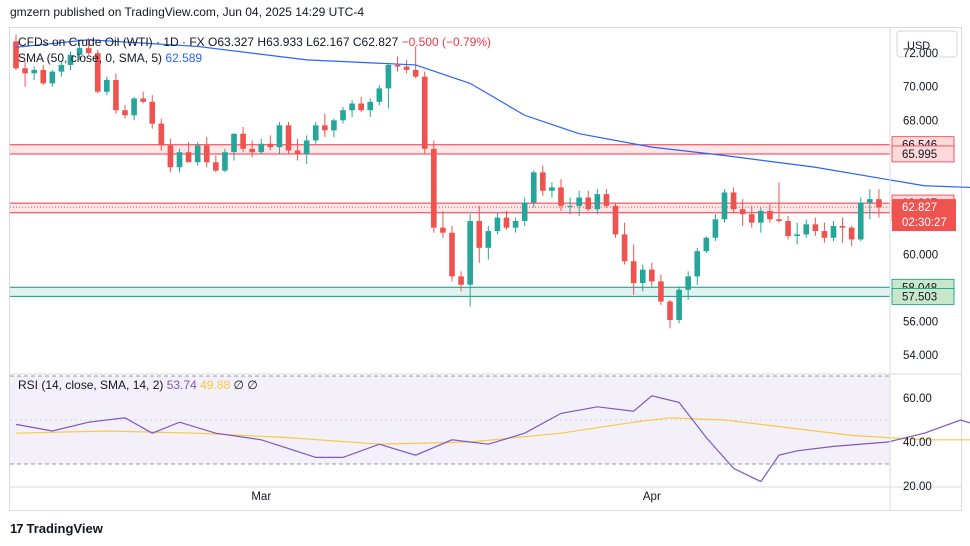 The image size is (970, 546). I want to click on sma-value: 62.589, so click(184, 58).